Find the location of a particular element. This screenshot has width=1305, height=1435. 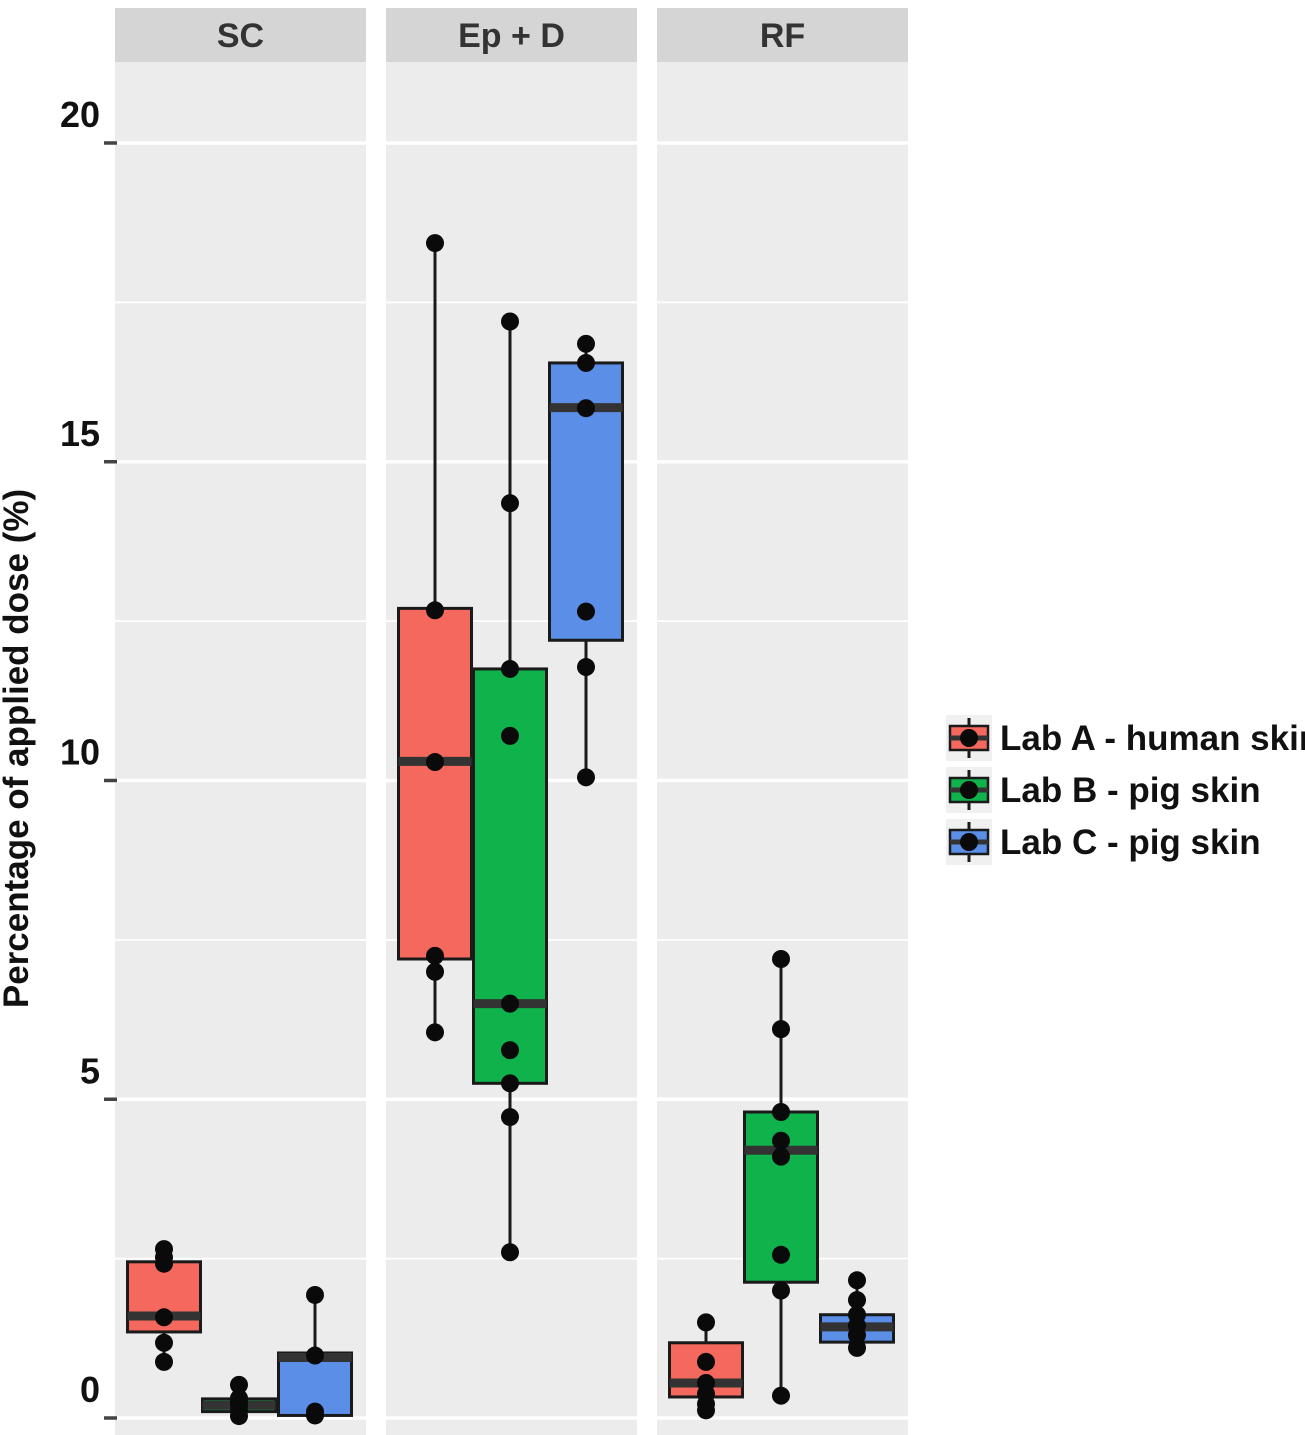

y-tick-label: 0 is located at coordinates (90, 1389).